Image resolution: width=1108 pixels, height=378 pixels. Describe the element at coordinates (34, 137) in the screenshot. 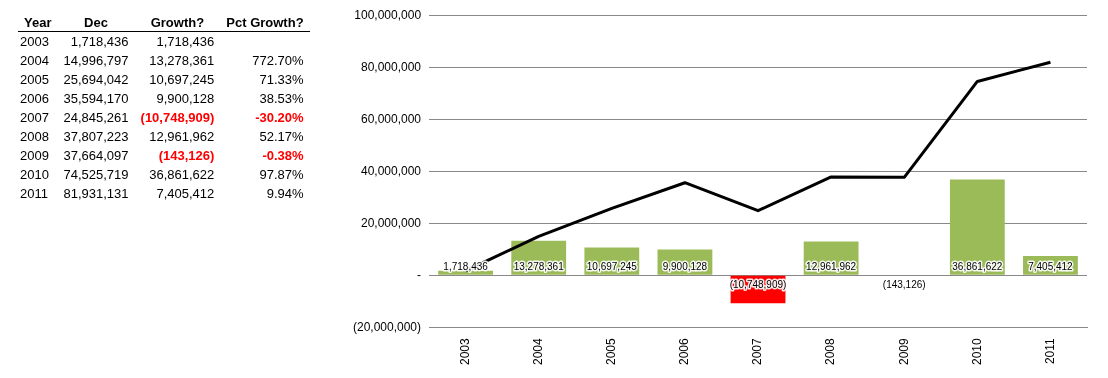

I see `y-tick-label: 2008` at that location.